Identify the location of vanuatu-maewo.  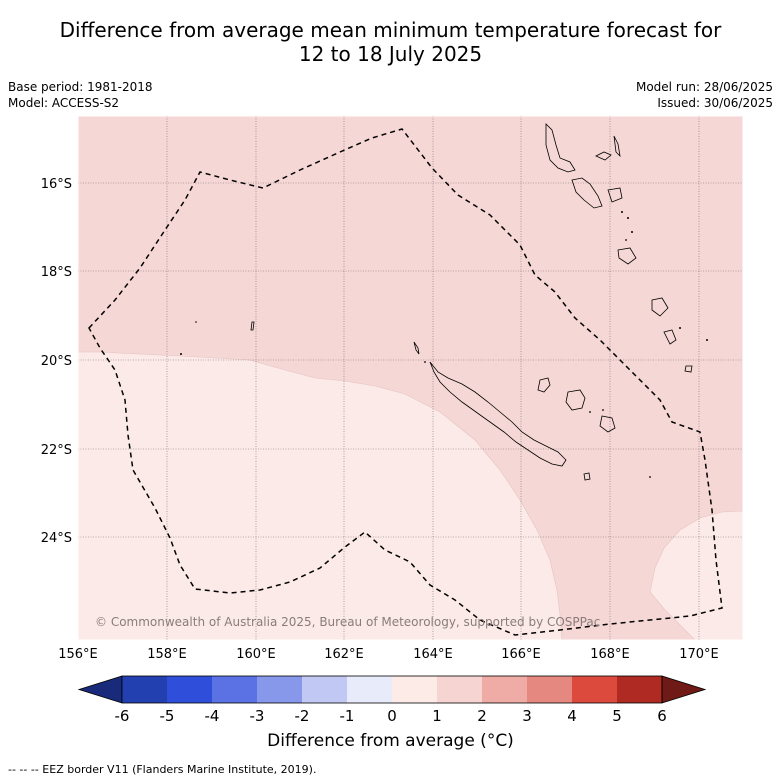
(617, 146).